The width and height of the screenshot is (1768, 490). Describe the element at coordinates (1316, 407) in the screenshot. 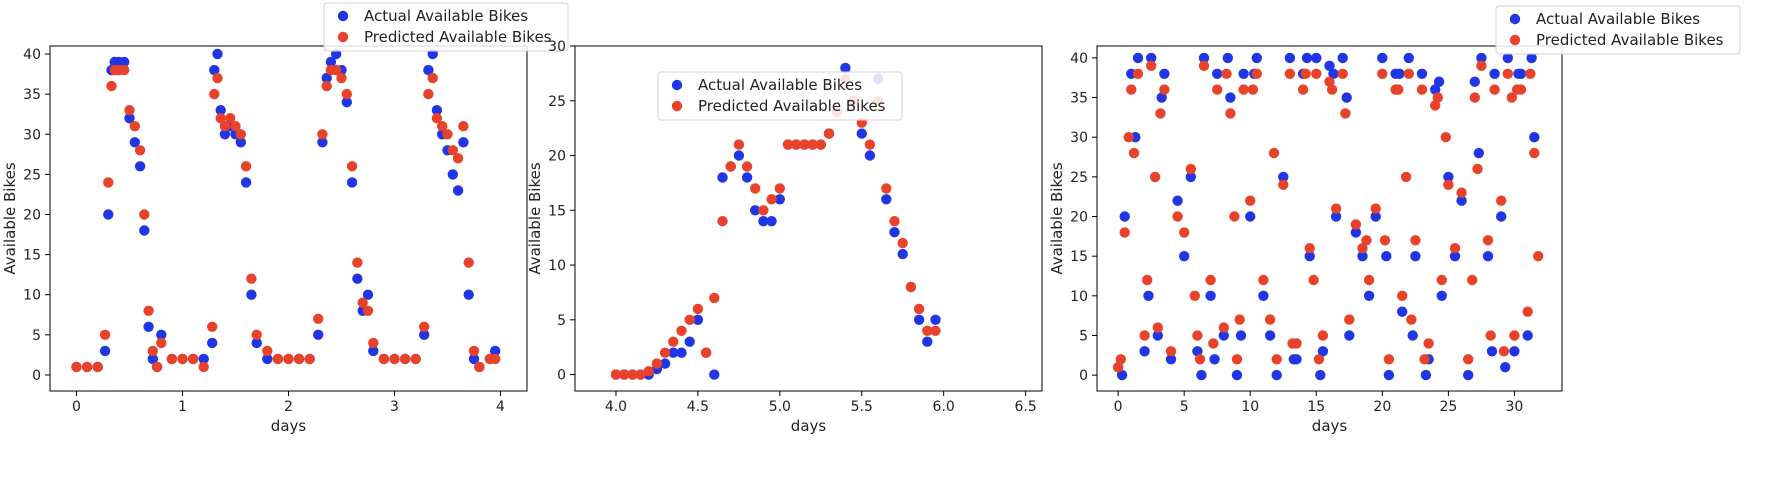

I see `x-tick-label: 15` at that location.